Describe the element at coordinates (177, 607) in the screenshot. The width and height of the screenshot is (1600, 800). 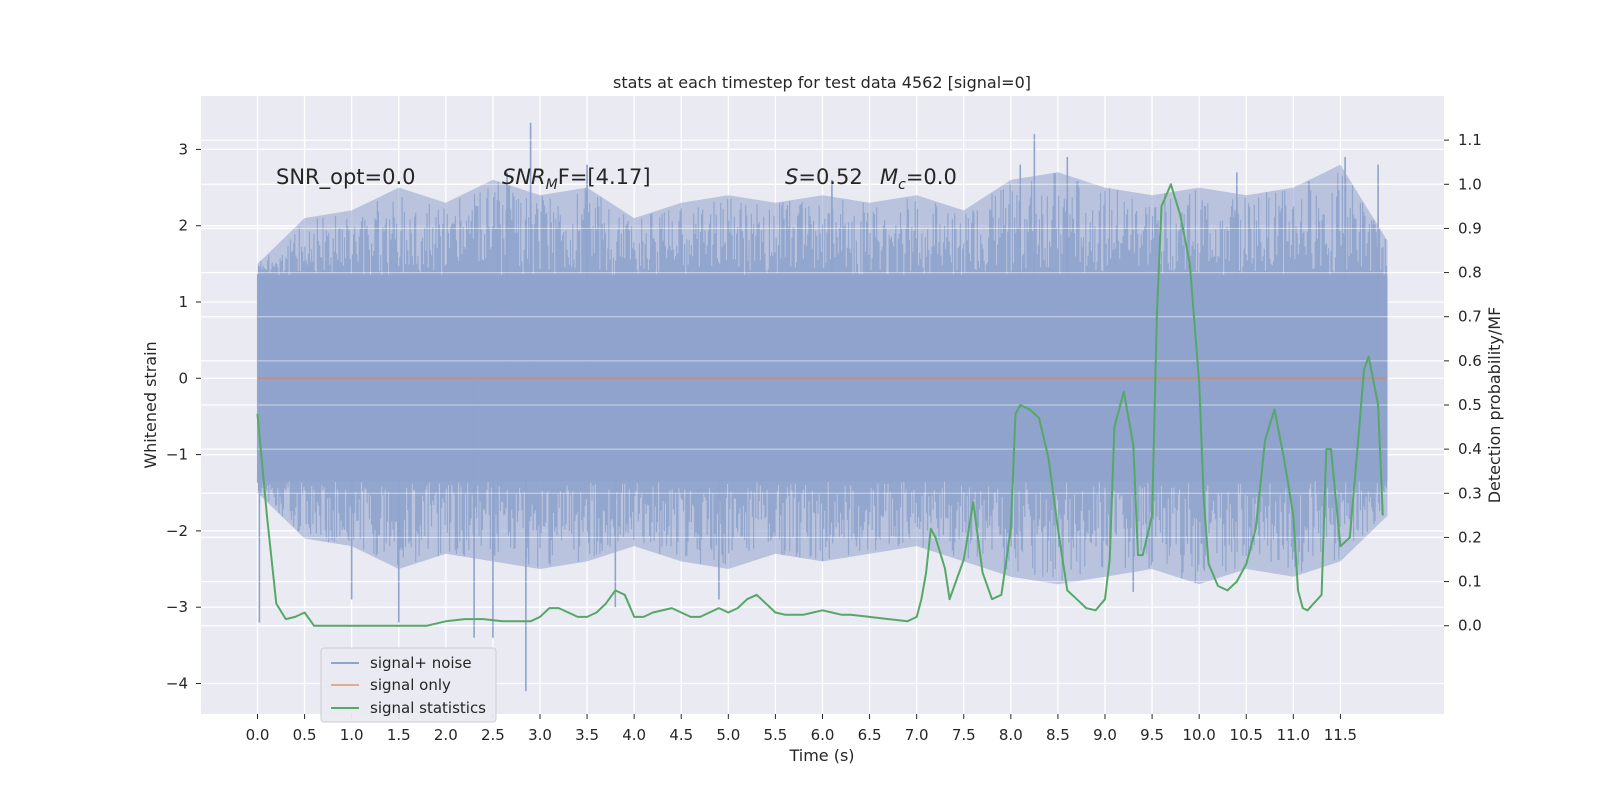
I see `y-left-tick-label: −3` at that location.